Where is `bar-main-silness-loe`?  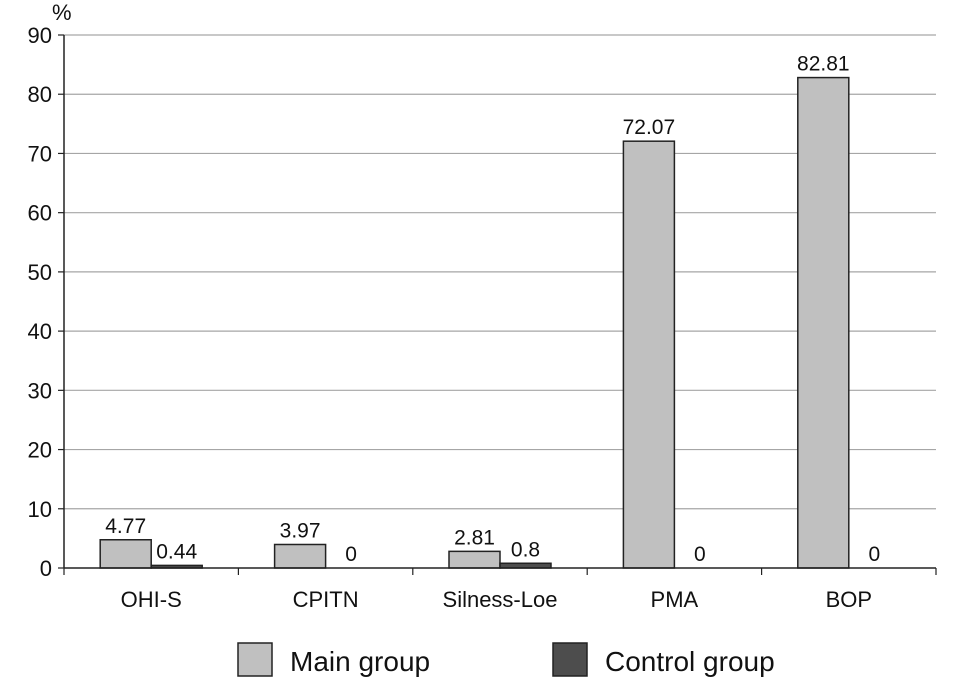
bar-main-silness-loe is located at coordinates (474, 559).